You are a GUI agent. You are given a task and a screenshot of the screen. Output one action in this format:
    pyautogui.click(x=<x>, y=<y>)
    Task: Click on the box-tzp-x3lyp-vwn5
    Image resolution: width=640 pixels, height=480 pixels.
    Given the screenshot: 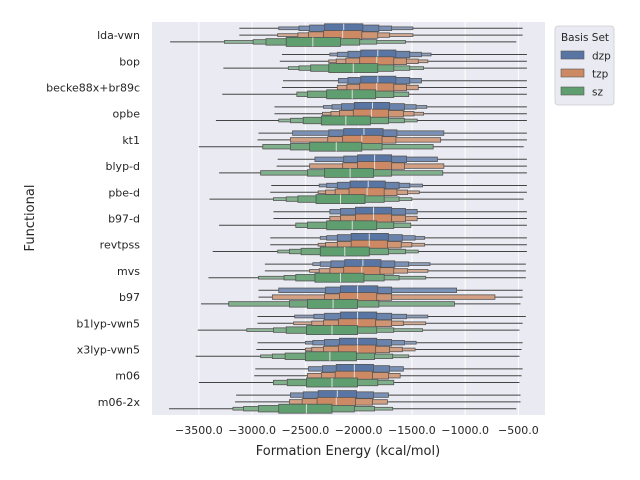 What is the action you would take?
    pyautogui.click(x=389, y=349)
    